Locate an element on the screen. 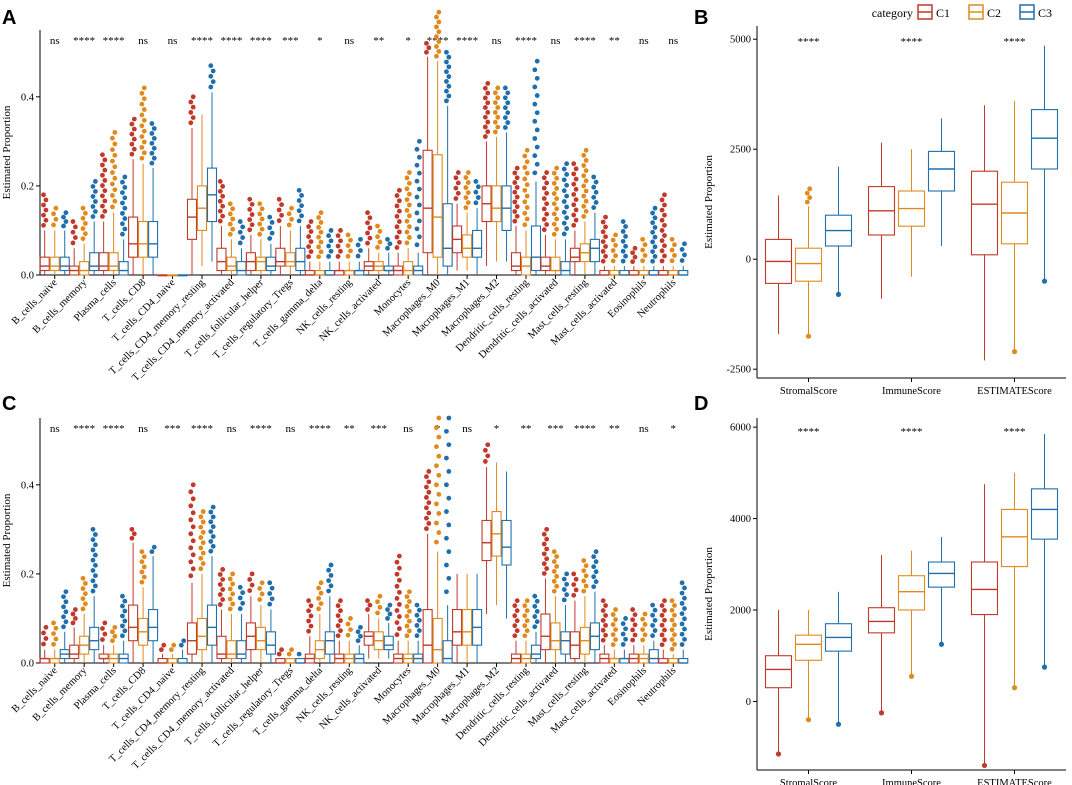 The height and width of the screenshot is (785, 1072). panel-d-box-c3 is located at coordinates (838, 659).